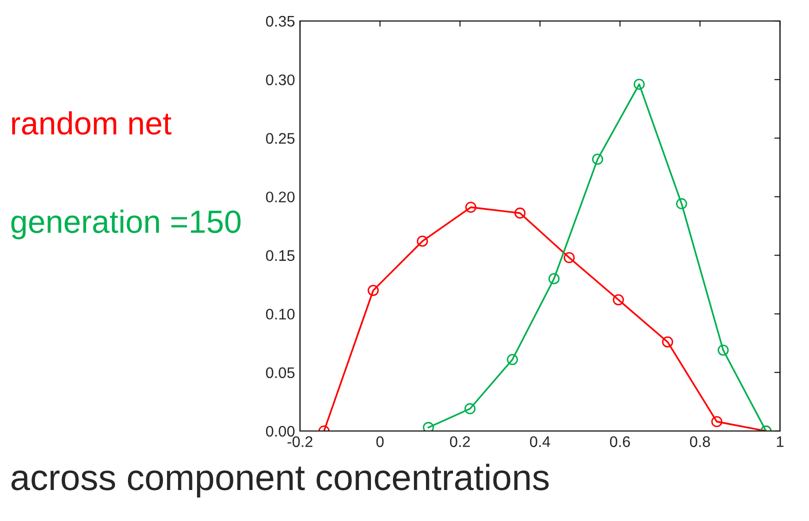 The width and height of the screenshot is (809, 521). Describe the element at coordinates (280, 80) in the screenshot. I see `y-tick-label: 0.30` at that location.